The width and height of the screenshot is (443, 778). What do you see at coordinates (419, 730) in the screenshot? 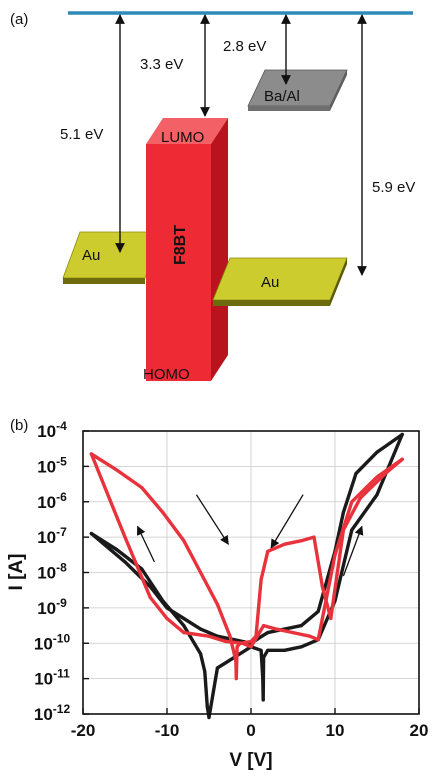
I see `x-tick-label: 20` at bounding box center [419, 730].